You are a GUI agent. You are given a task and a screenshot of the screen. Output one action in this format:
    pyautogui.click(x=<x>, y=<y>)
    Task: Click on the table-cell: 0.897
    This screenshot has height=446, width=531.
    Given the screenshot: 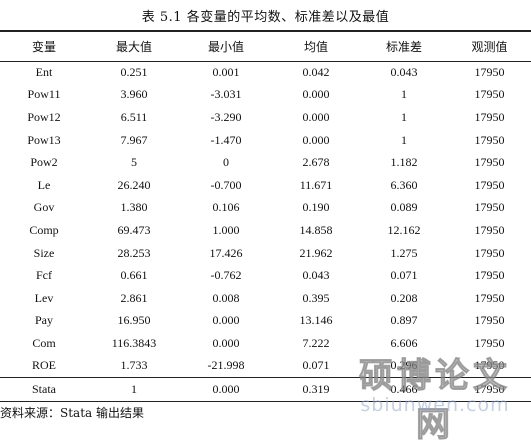 What is the action you would take?
    pyautogui.click(x=404, y=320)
    